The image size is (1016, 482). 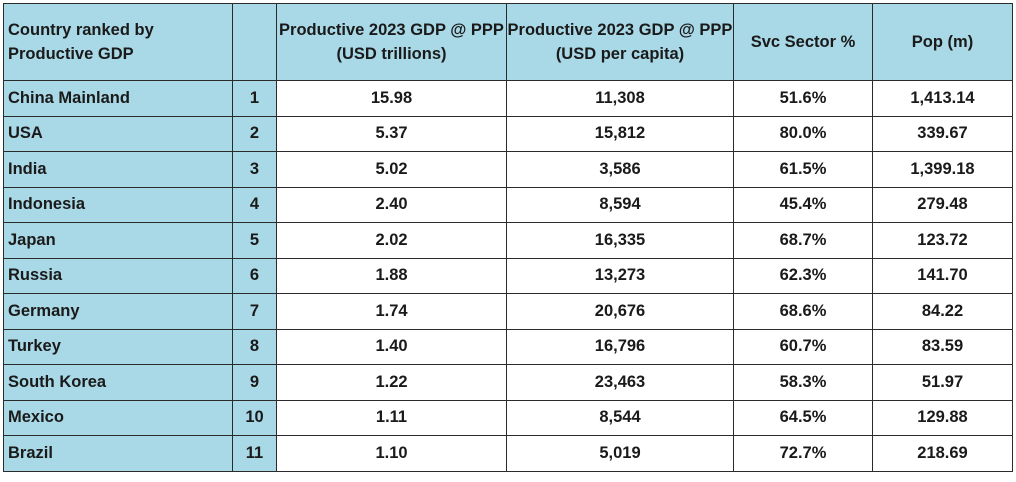 I want to click on table-row: Turkey 8 1.40 16,796 60.7% 83.59, so click(x=508, y=346).